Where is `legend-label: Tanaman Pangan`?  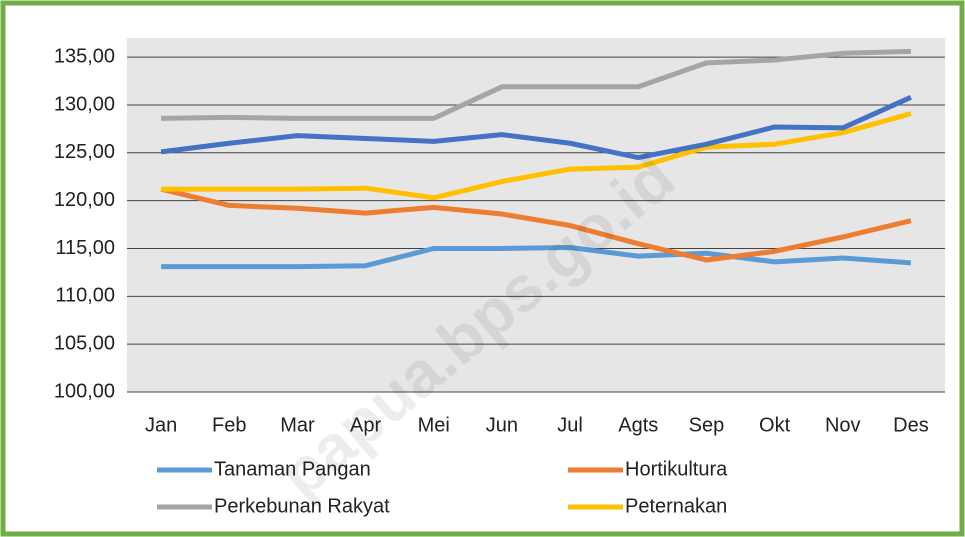 legend-label: Tanaman Pangan is located at coordinates (292, 469).